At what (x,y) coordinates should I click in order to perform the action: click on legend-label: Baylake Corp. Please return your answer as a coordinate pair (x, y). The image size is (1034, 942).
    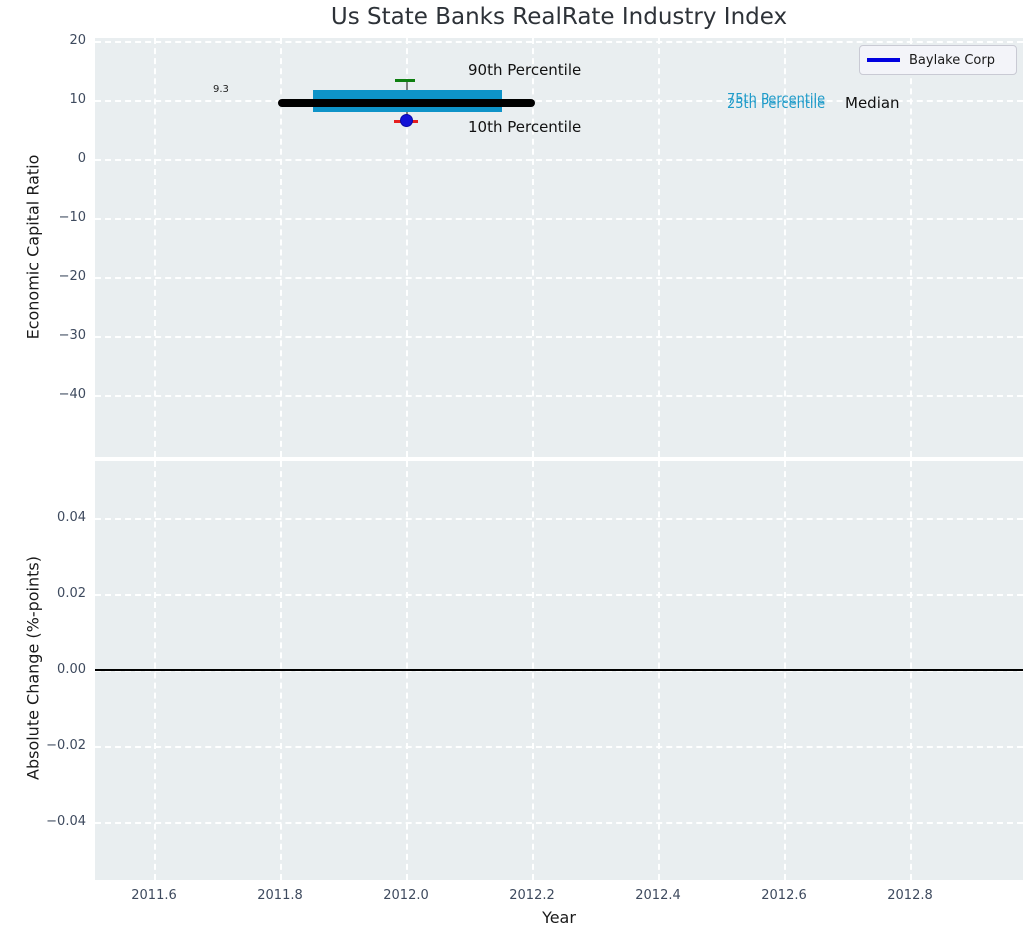
    Looking at the image, I should click on (952, 60).